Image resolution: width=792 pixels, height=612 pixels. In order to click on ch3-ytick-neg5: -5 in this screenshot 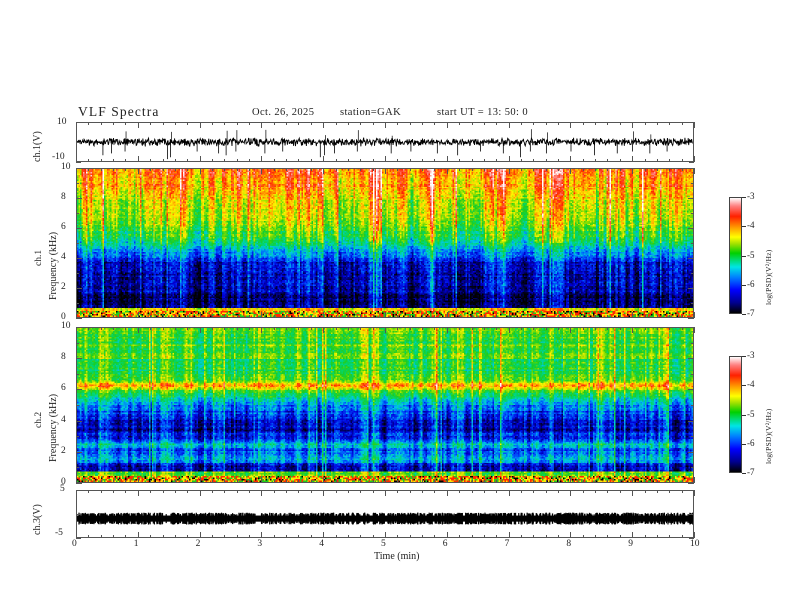, I will do `click(59, 533)`.